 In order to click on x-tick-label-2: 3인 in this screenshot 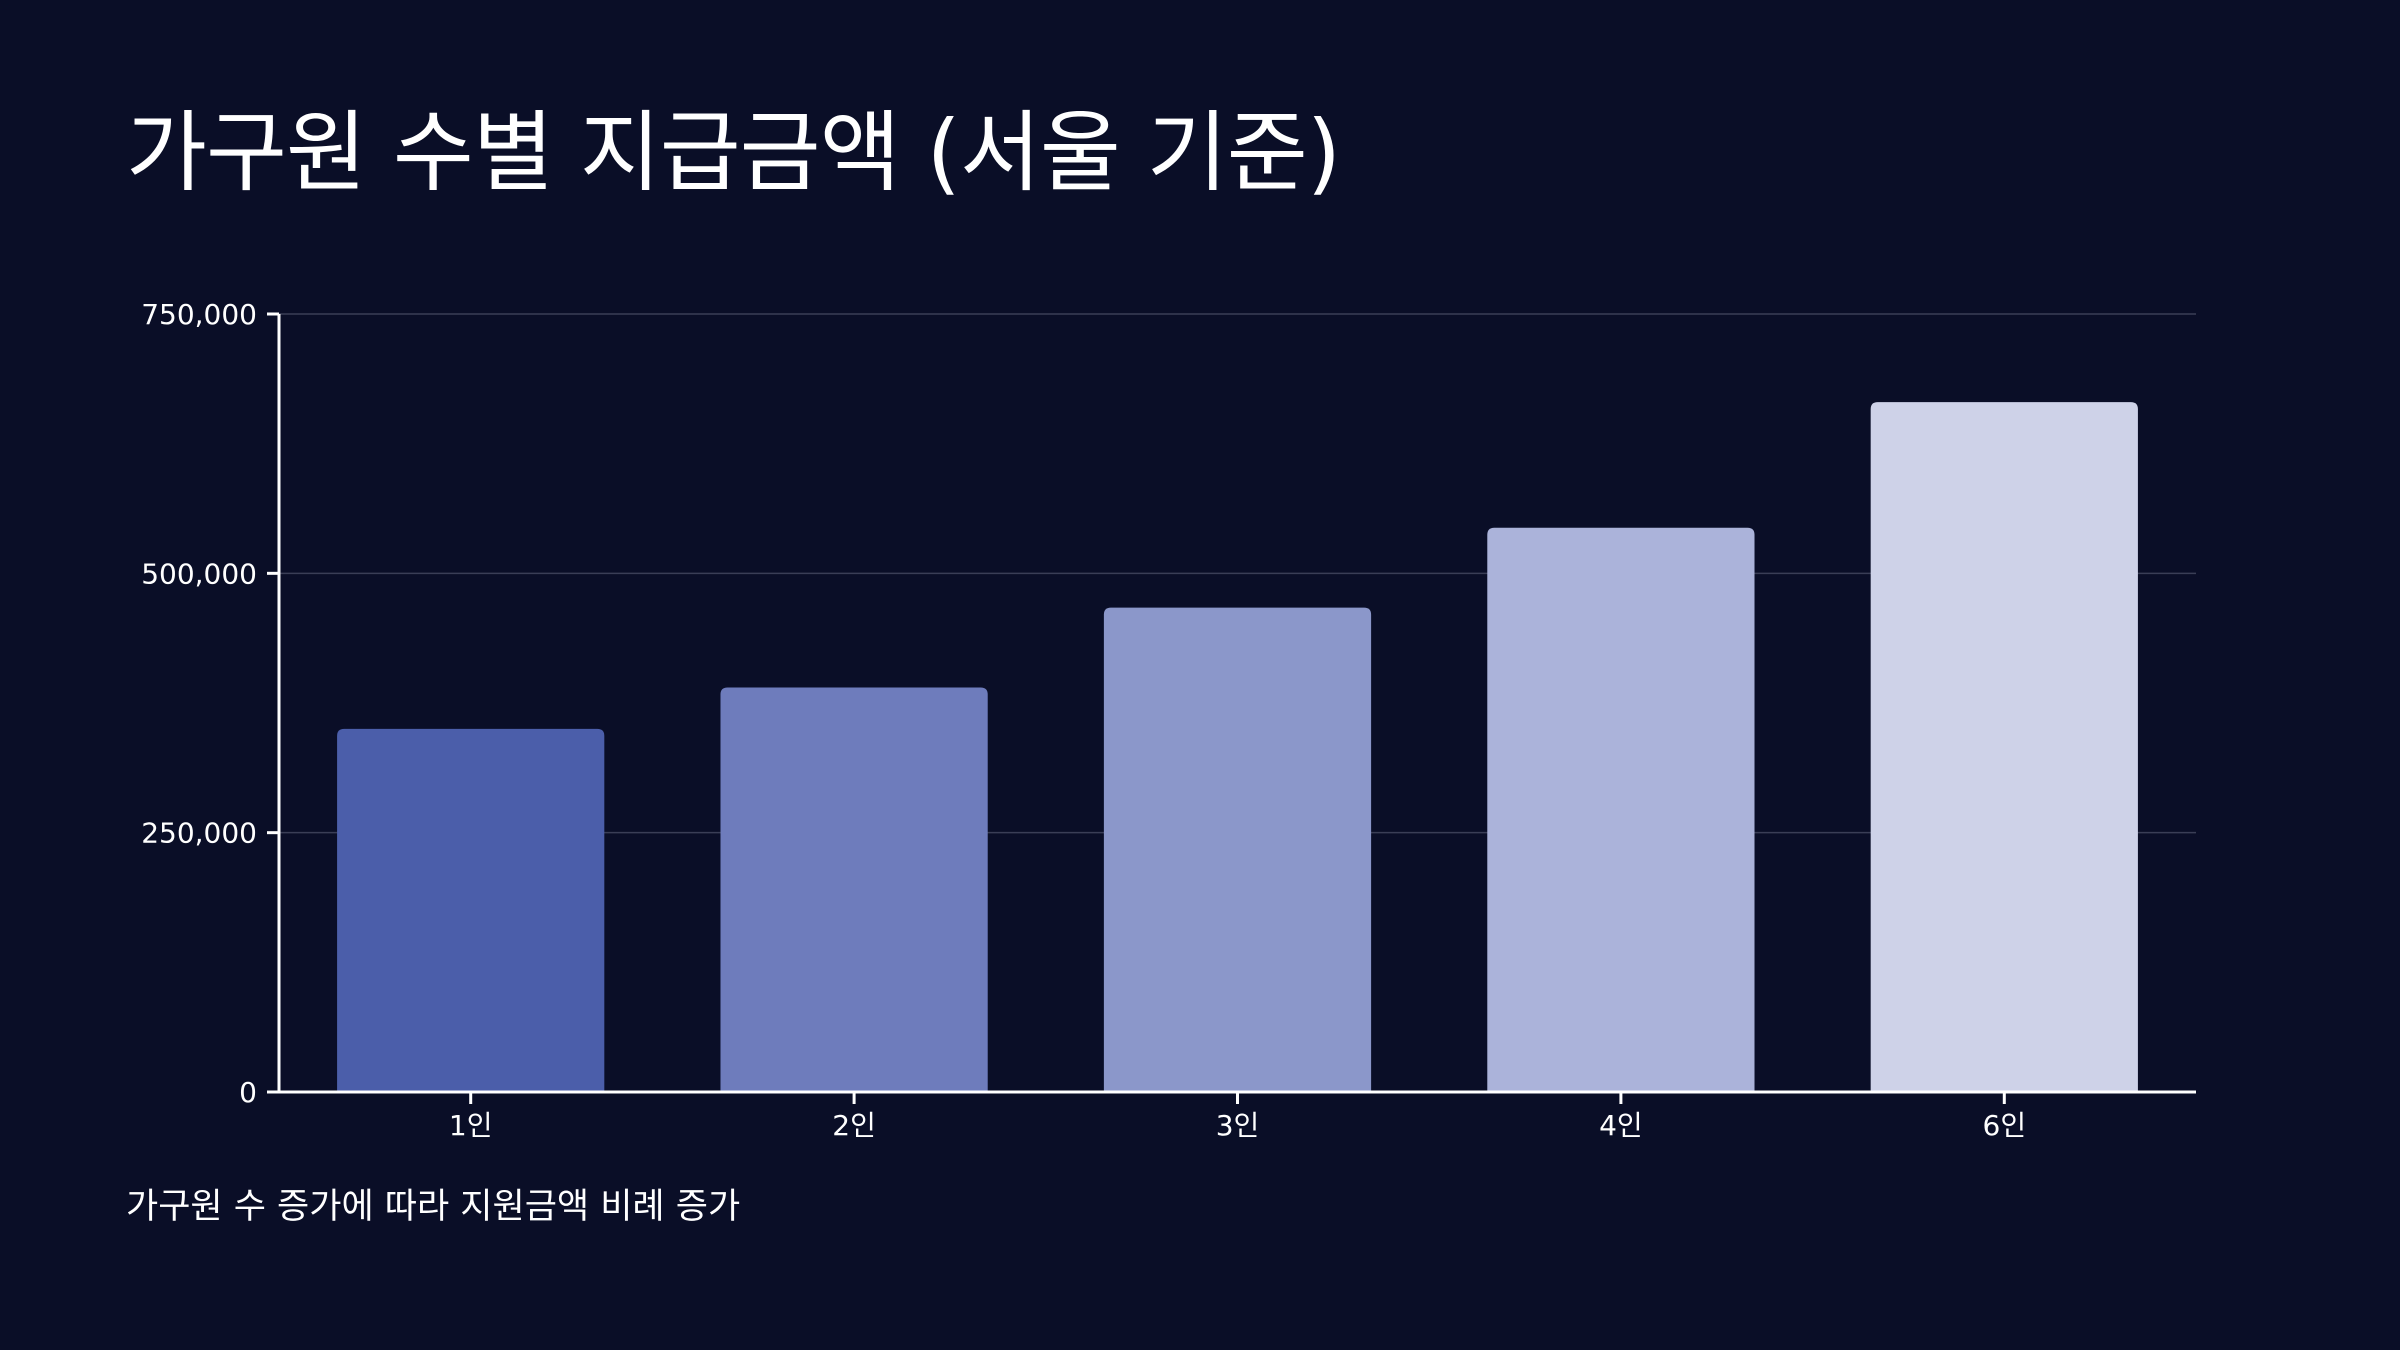, I will do `click(1238, 1125)`.